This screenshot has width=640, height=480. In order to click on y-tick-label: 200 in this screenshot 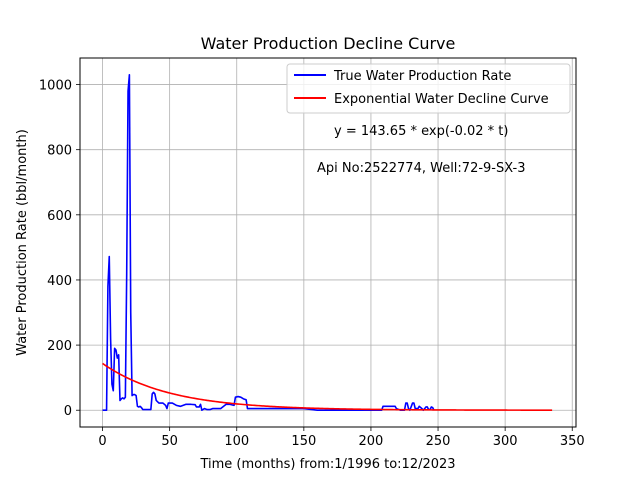, I will do `click(59, 346)`.